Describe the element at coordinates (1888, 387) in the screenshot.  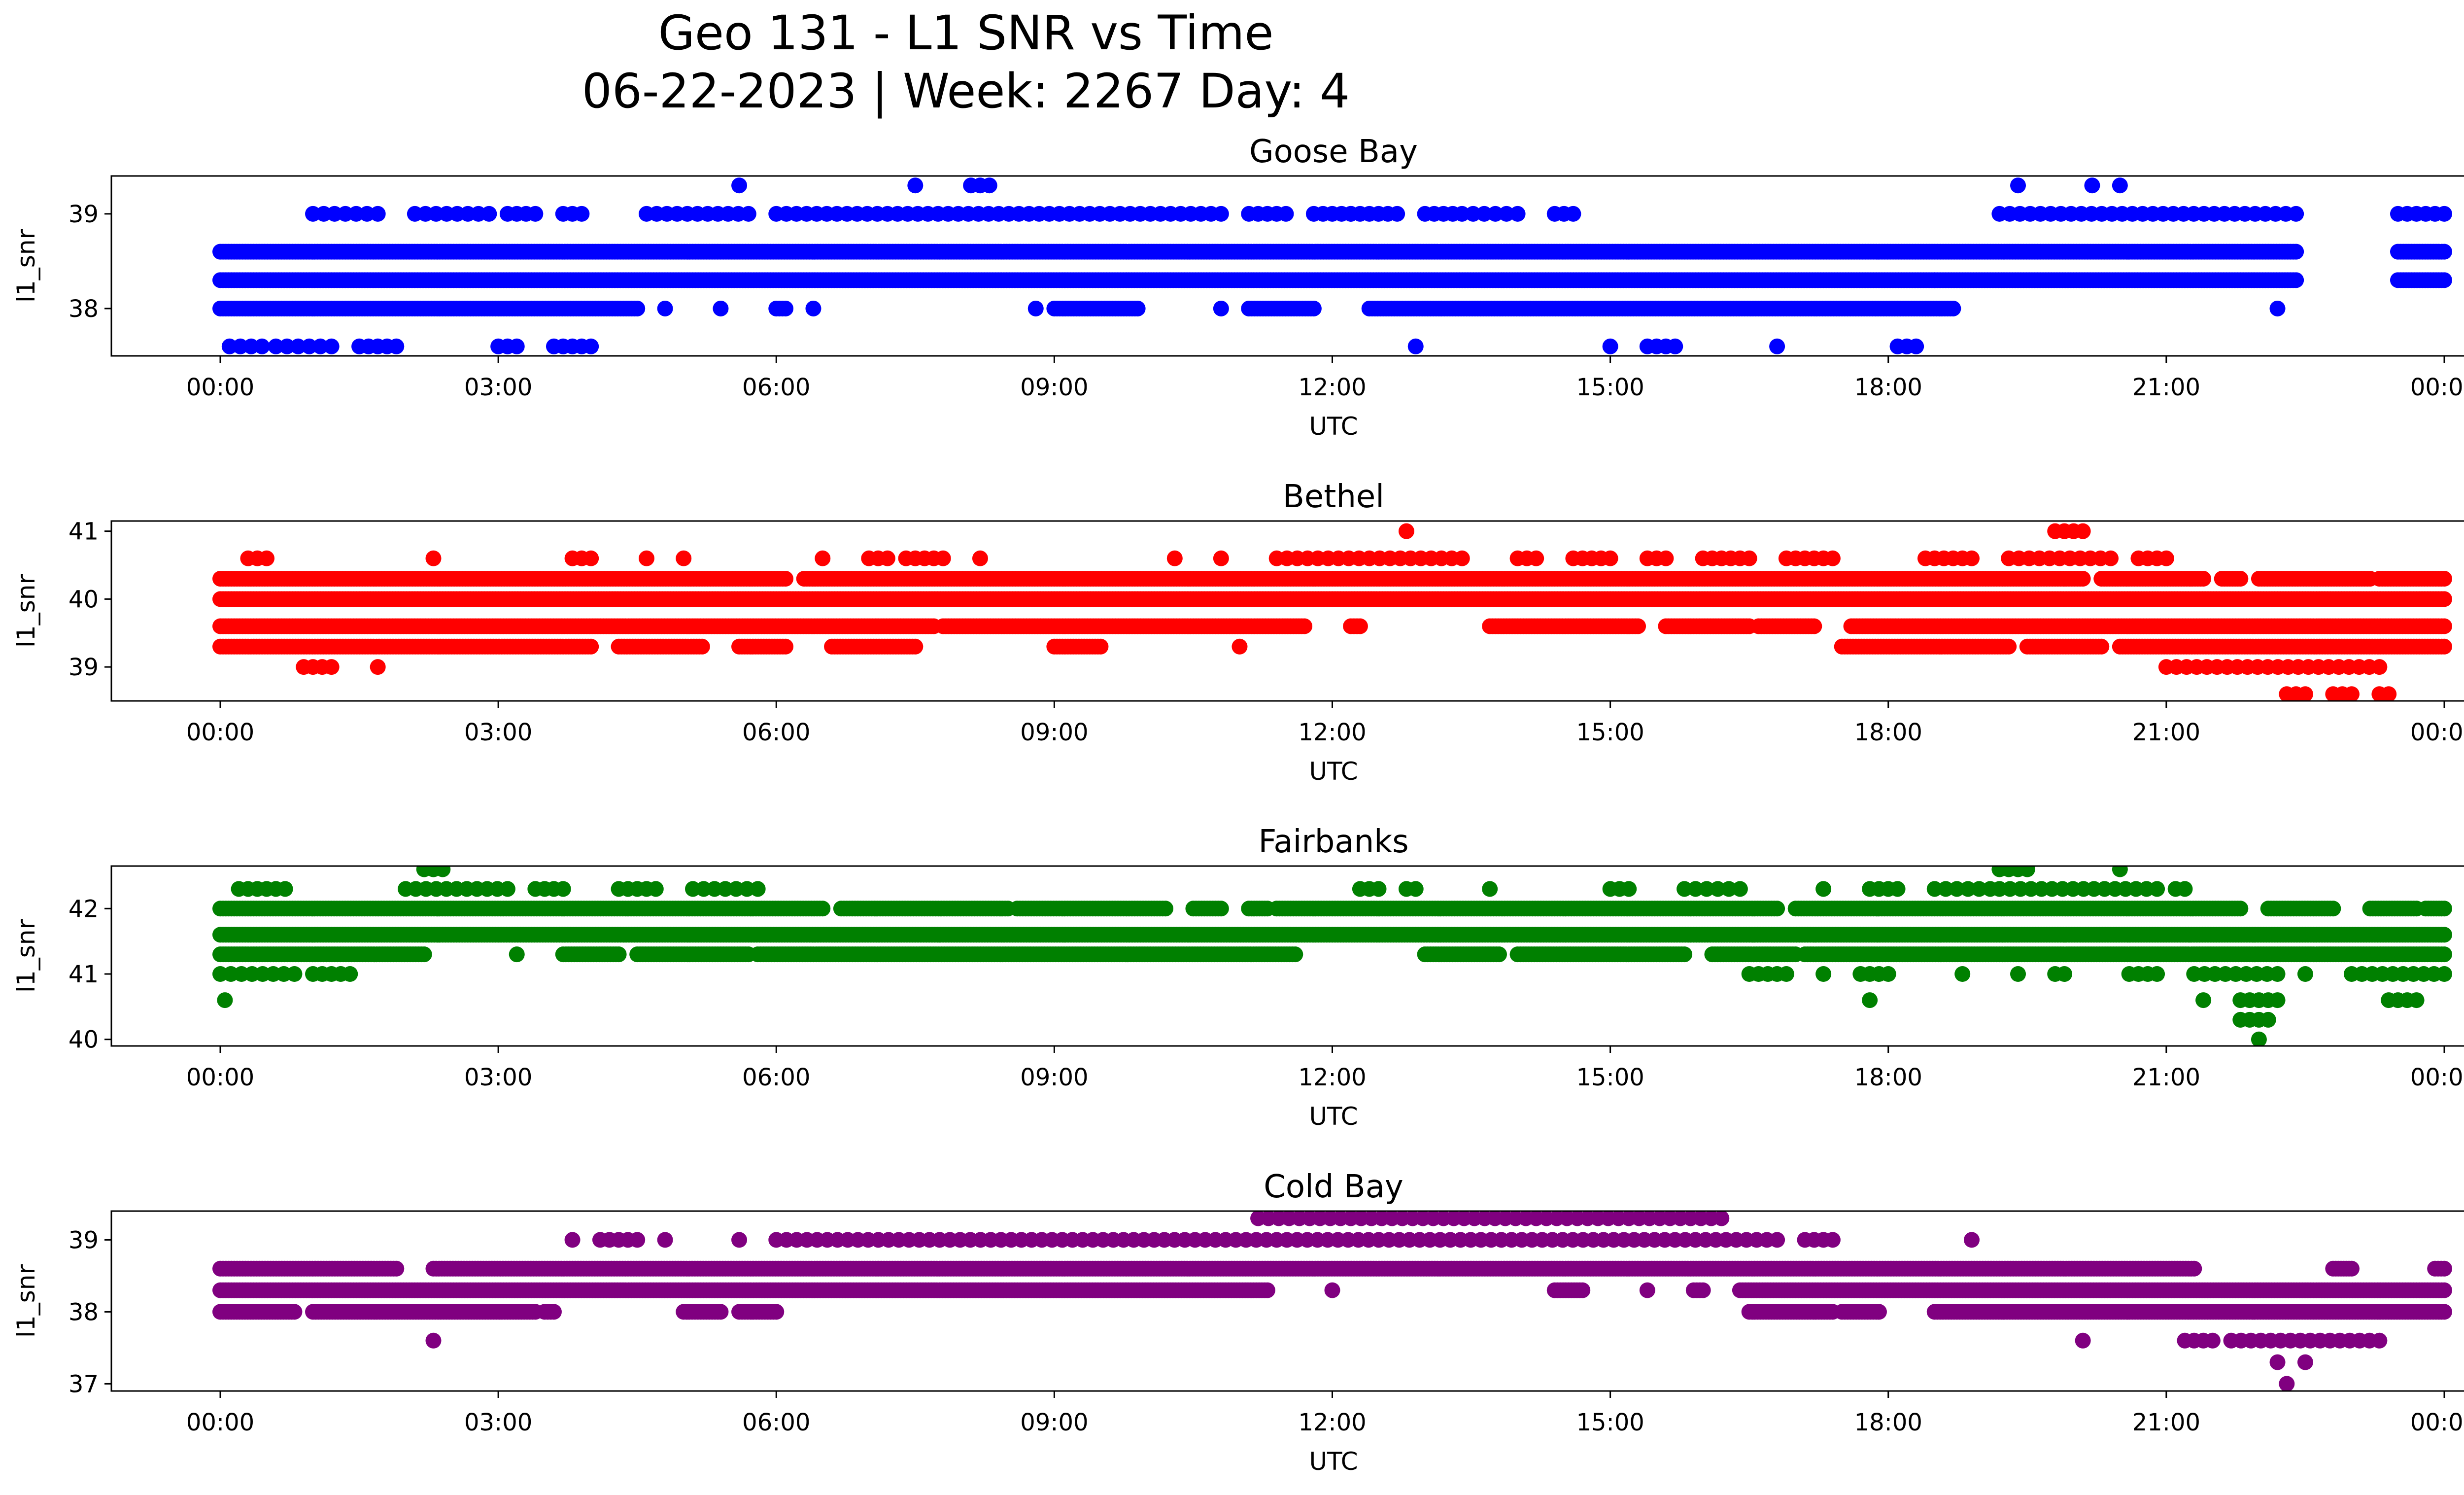
I see `x-tick-label: 18:00` at that location.